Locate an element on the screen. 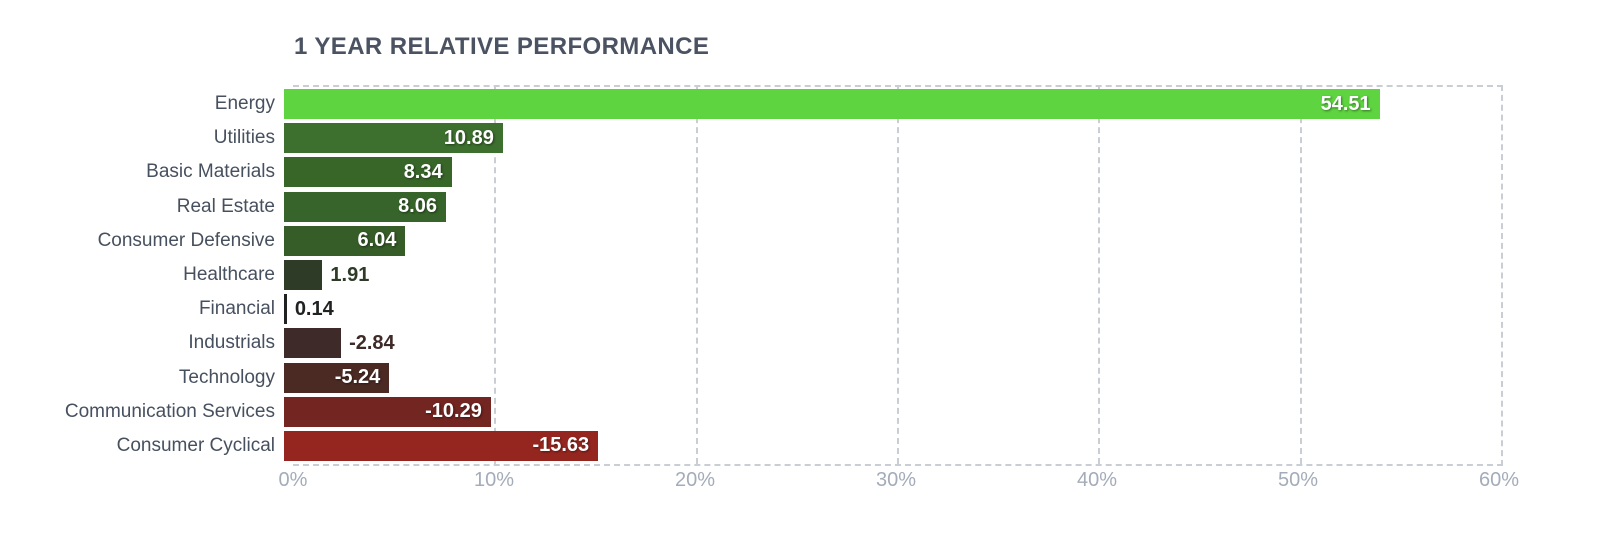 This screenshot has height=548, width=1608. value-label: -5.24 is located at coordinates (357, 377).